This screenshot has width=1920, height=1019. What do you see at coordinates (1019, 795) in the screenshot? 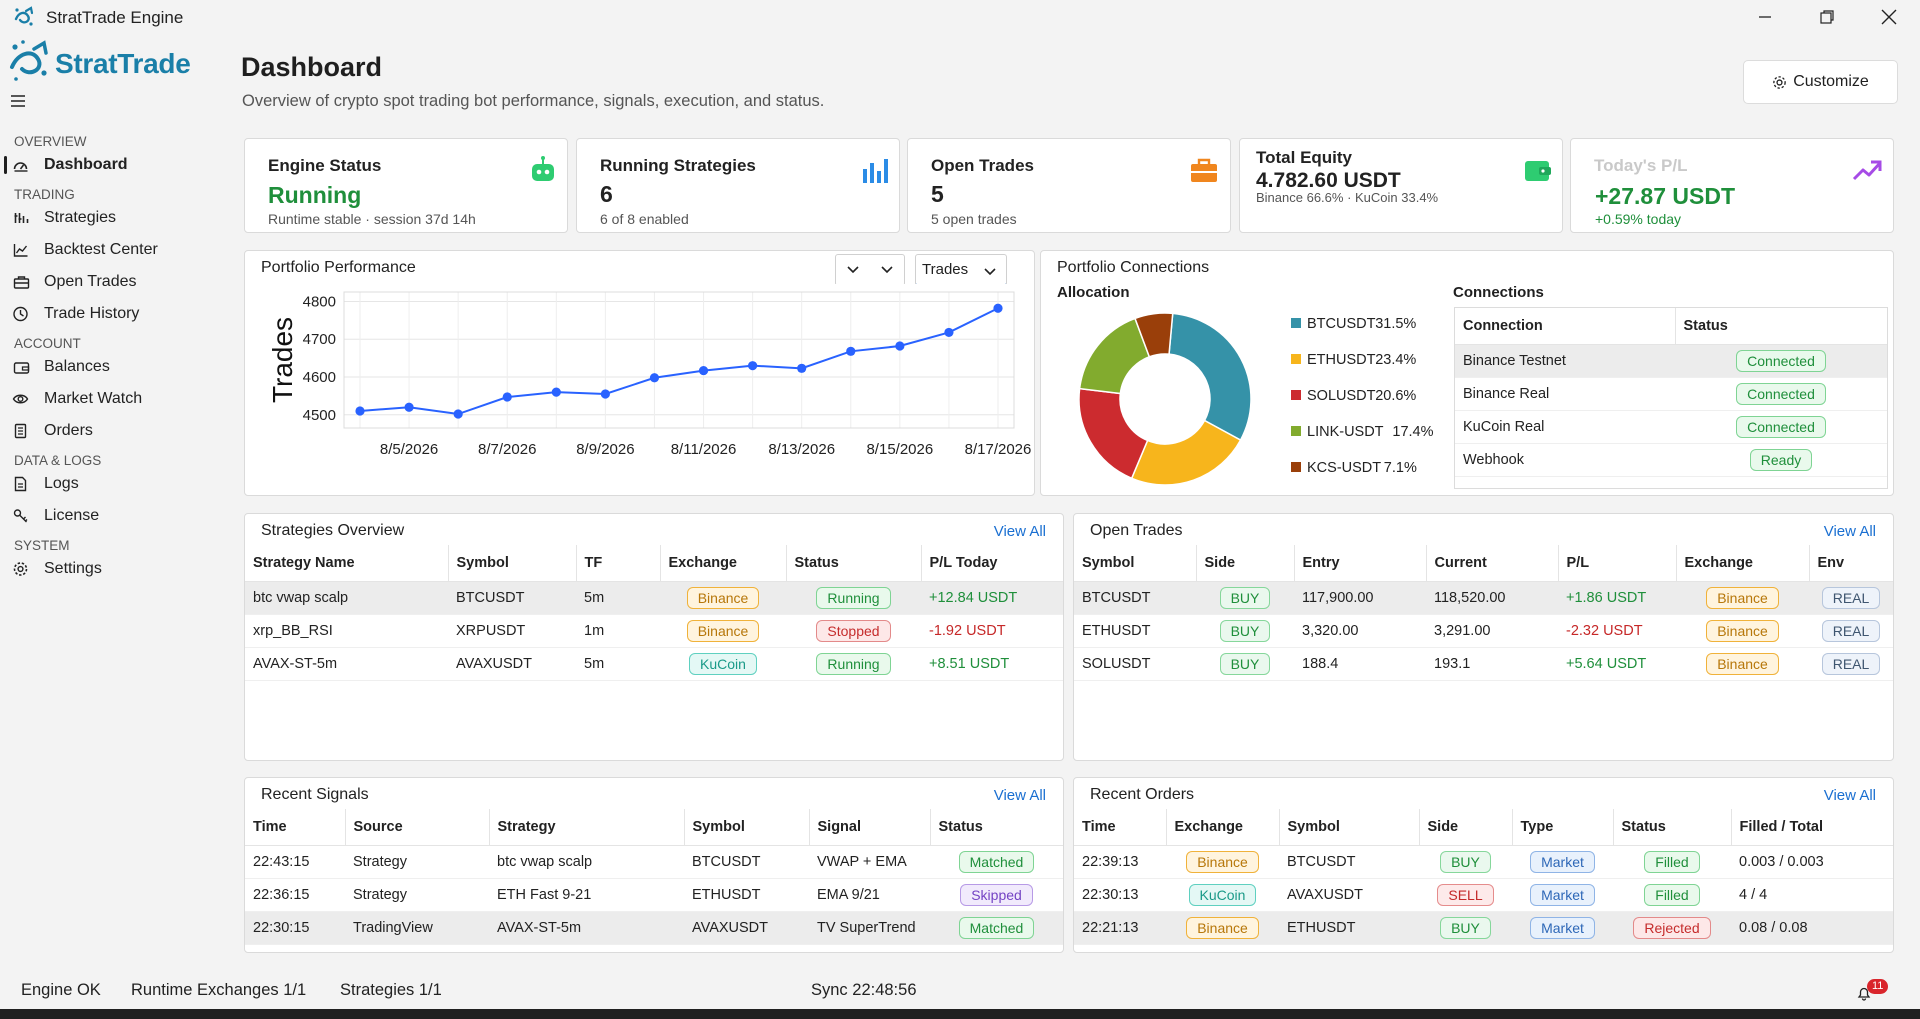
I see `signals-view-all-link: View All` at bounding box center [1019, 795].